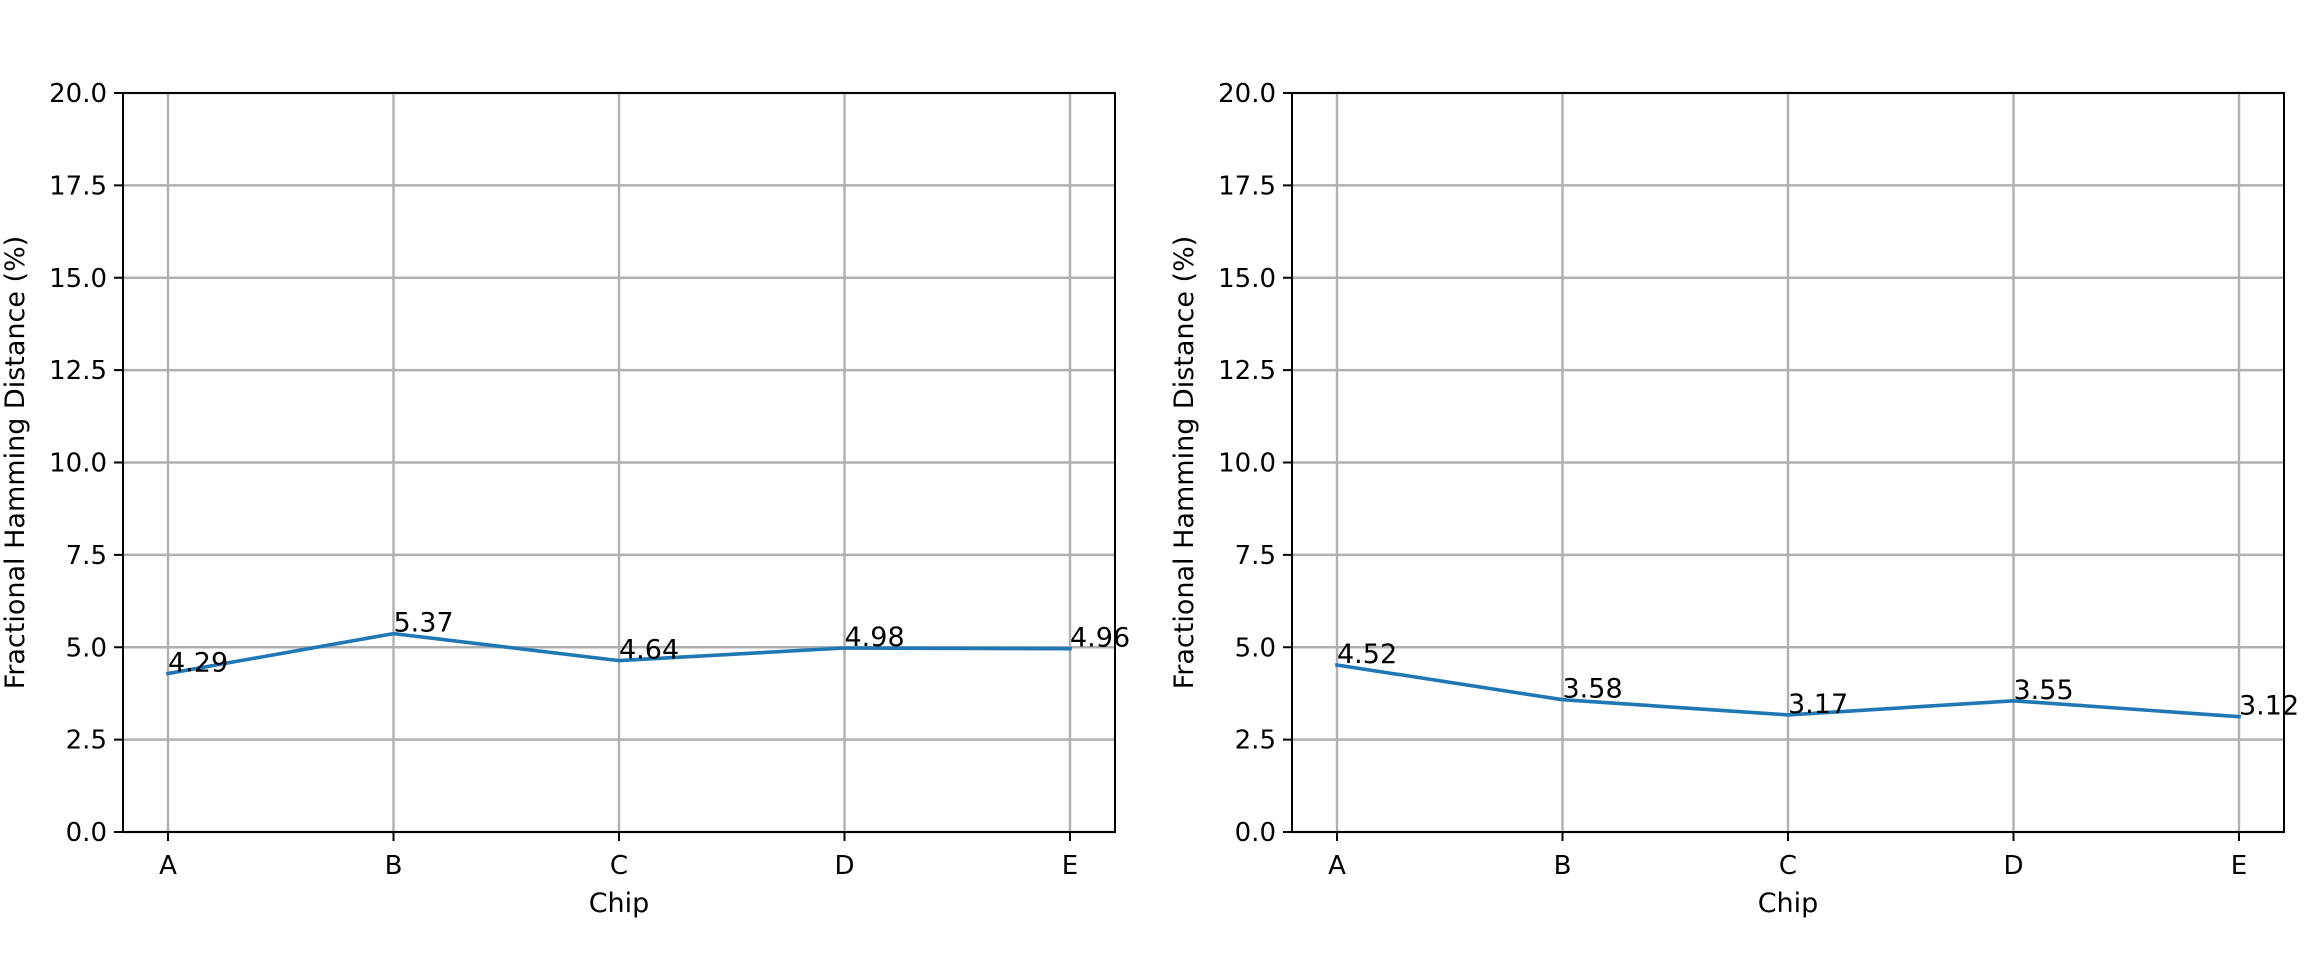 The image size is (2304, 960). I want to click on data-label: 4.52, so click(1367, 654).